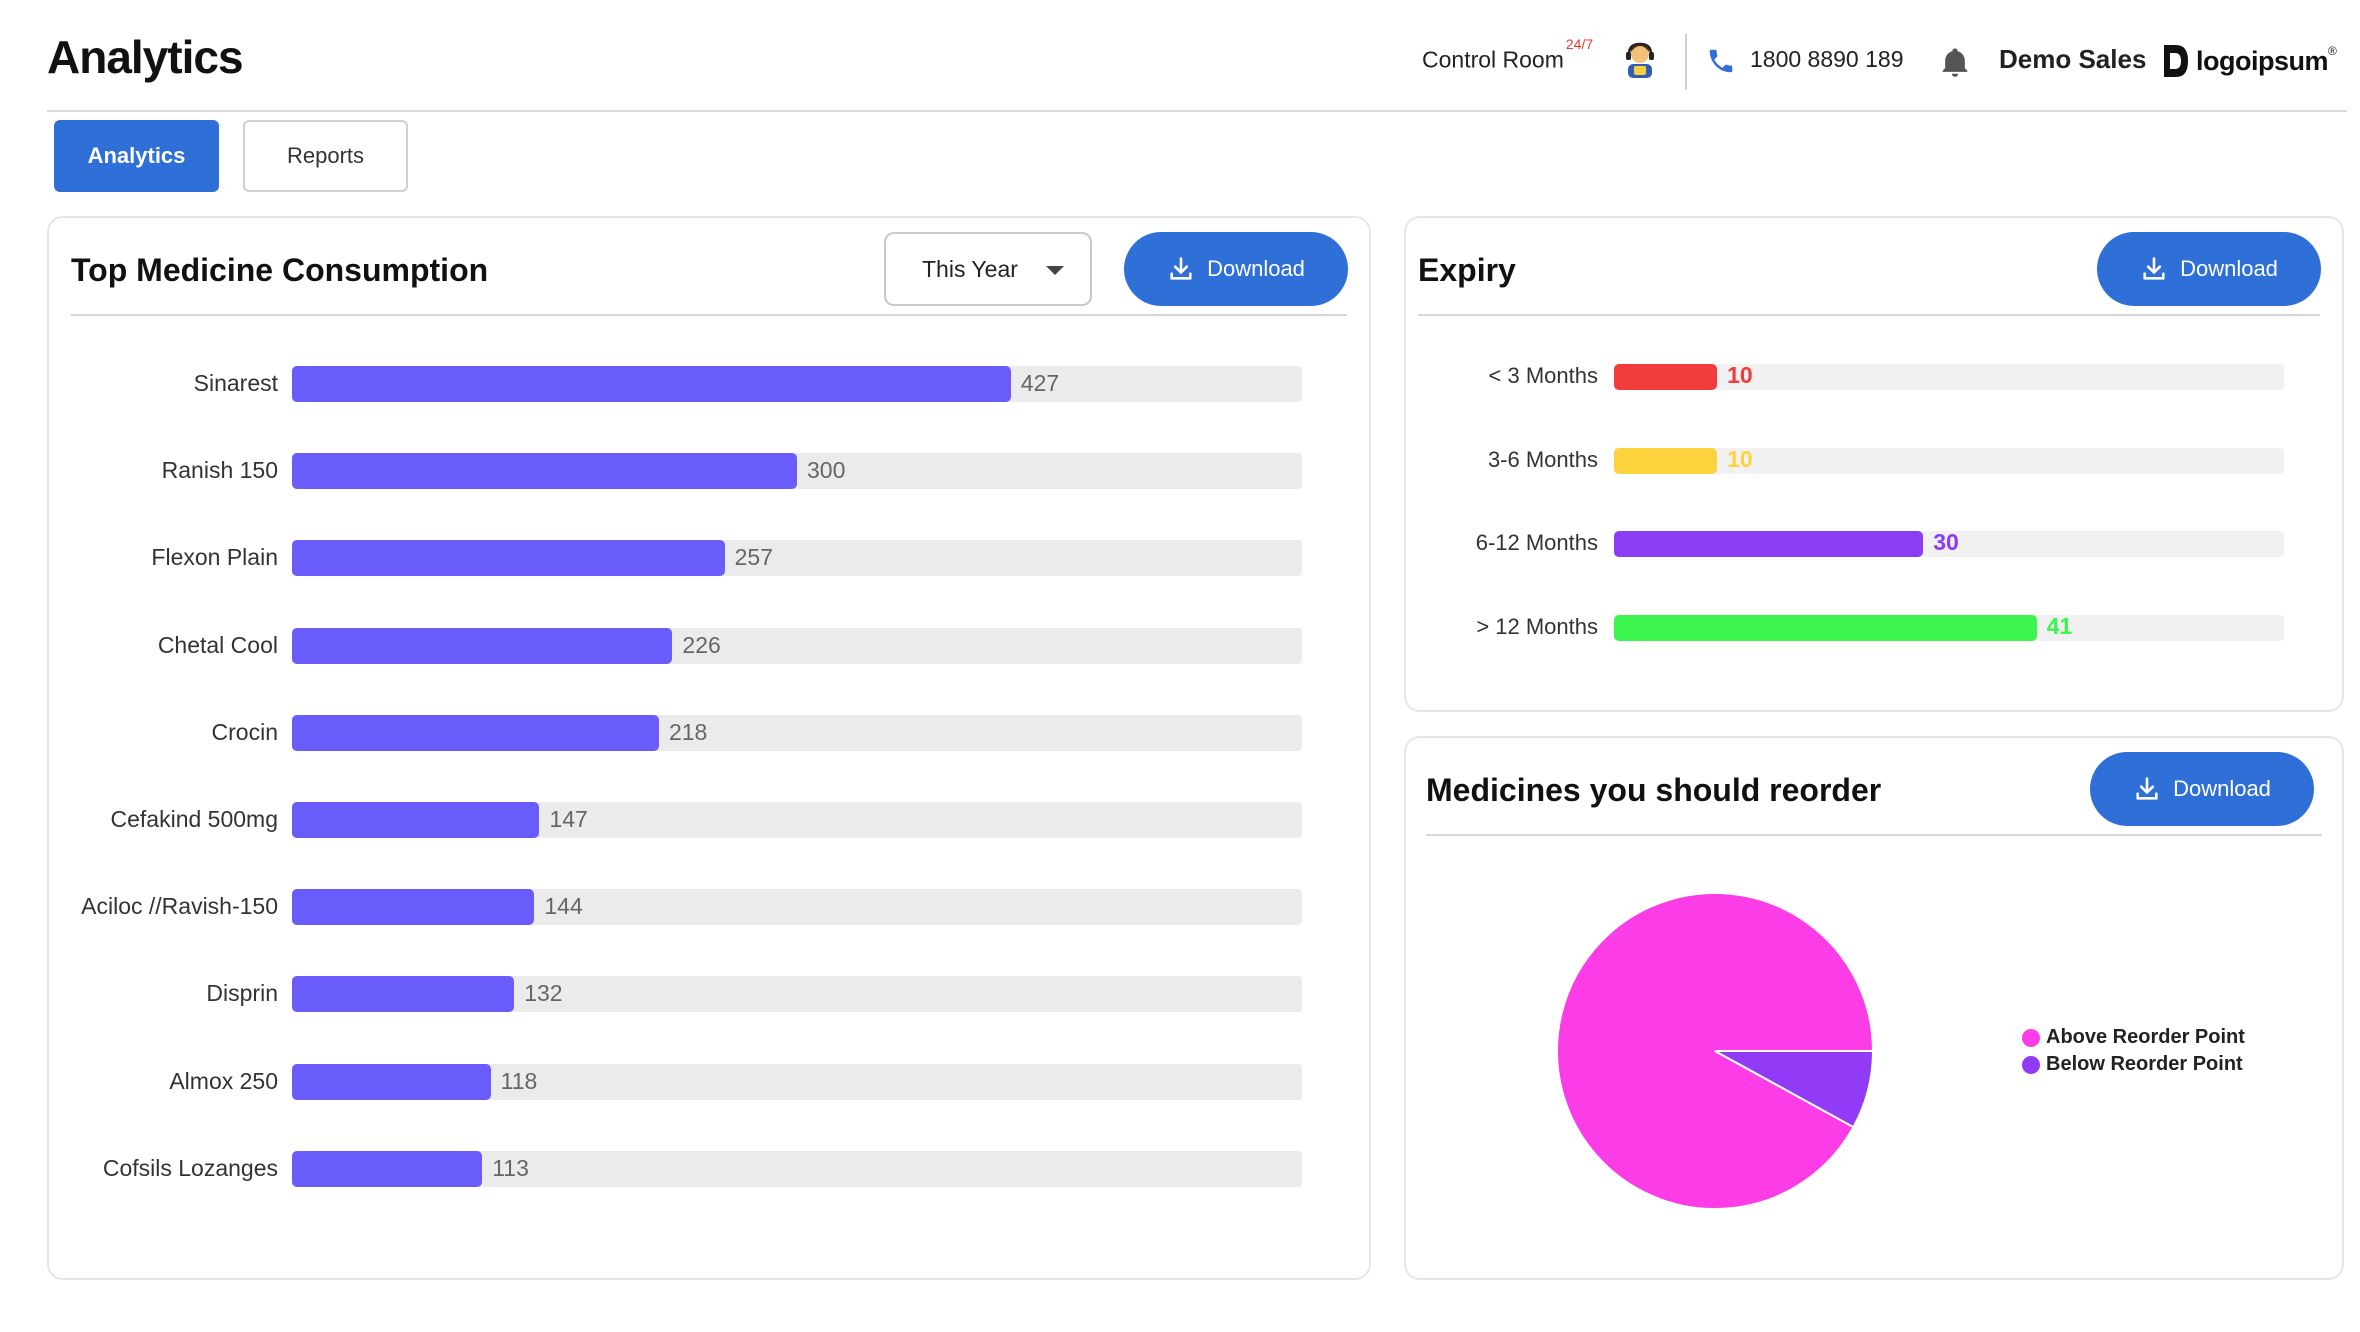 The width and height of the screenshot is (2360, 1332). Describe the element at coordinates (223, 1080) in the screenshot. I see `bar-label: Almox 250` at that location.